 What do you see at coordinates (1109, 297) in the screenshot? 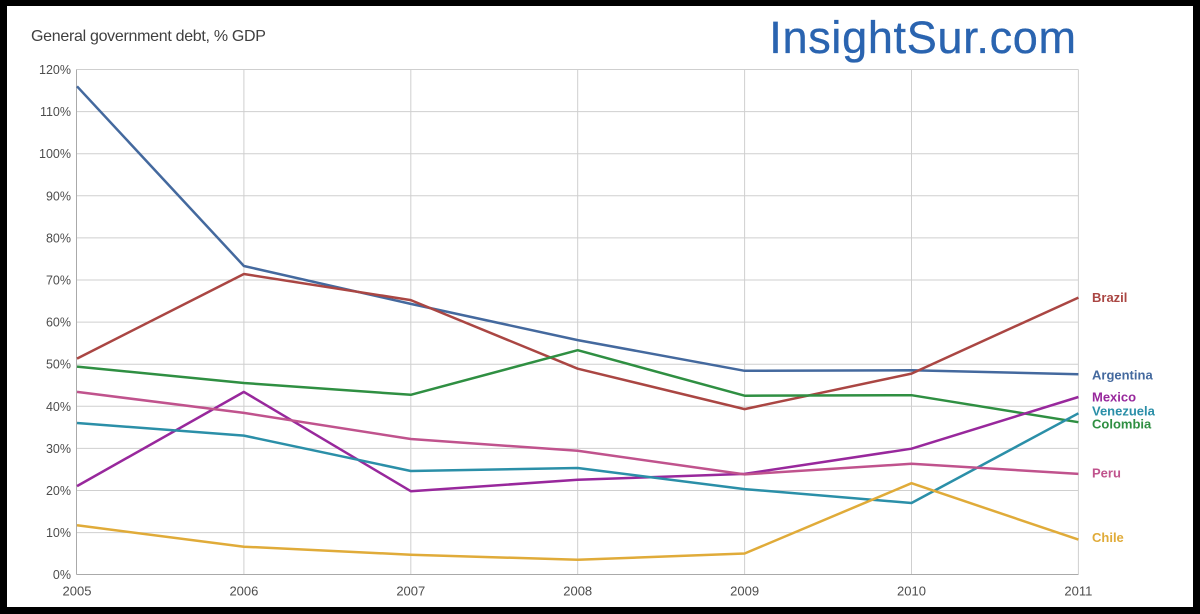
I see `svg-text: Brazil` at bounding box center [1109, 297].